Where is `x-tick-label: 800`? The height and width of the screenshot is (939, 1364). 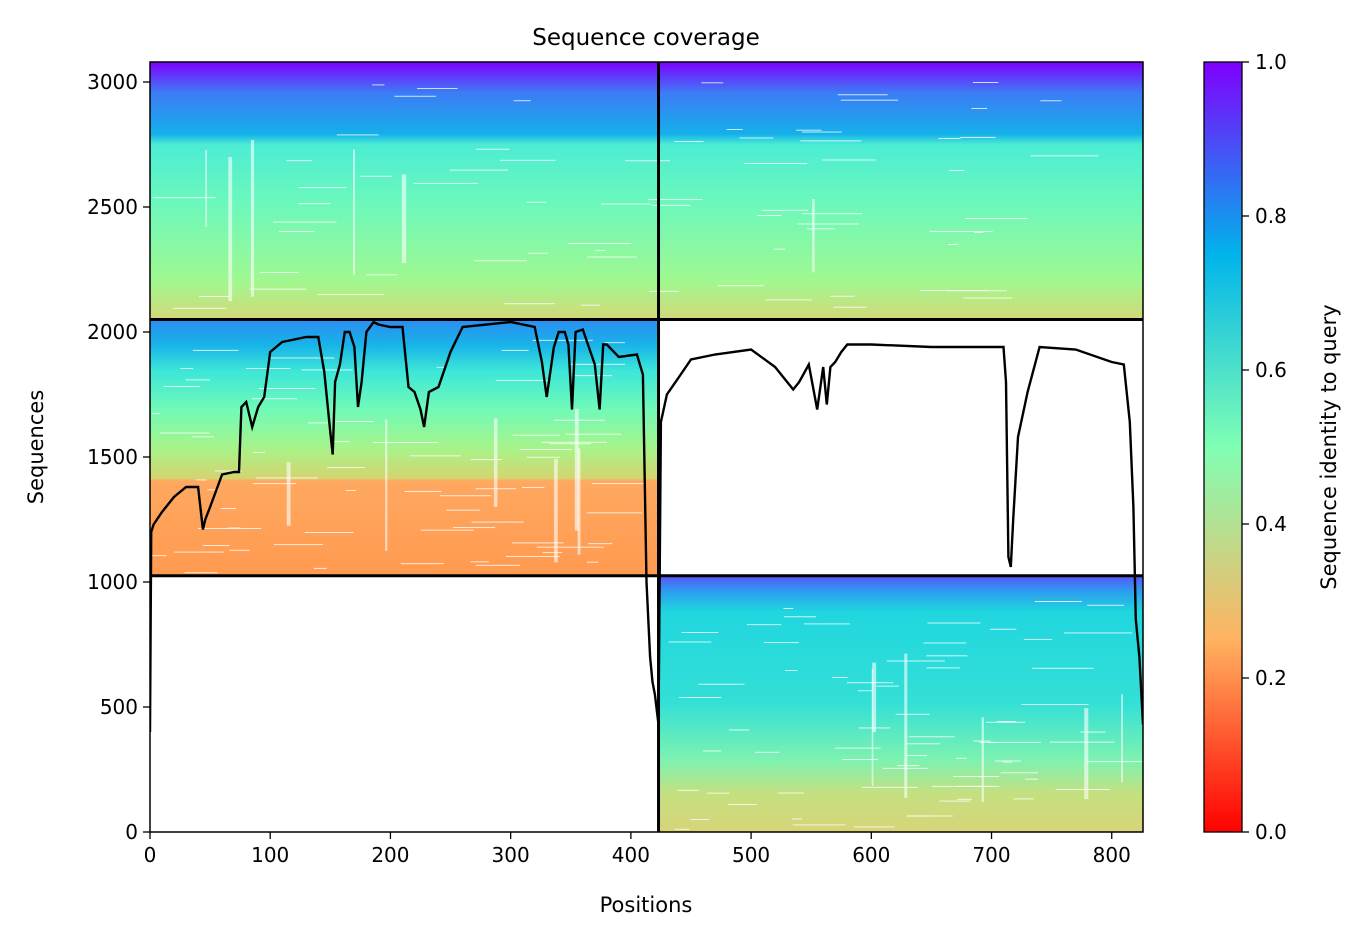 x-tick-label: 800 is located at coordinates (1112, 855).